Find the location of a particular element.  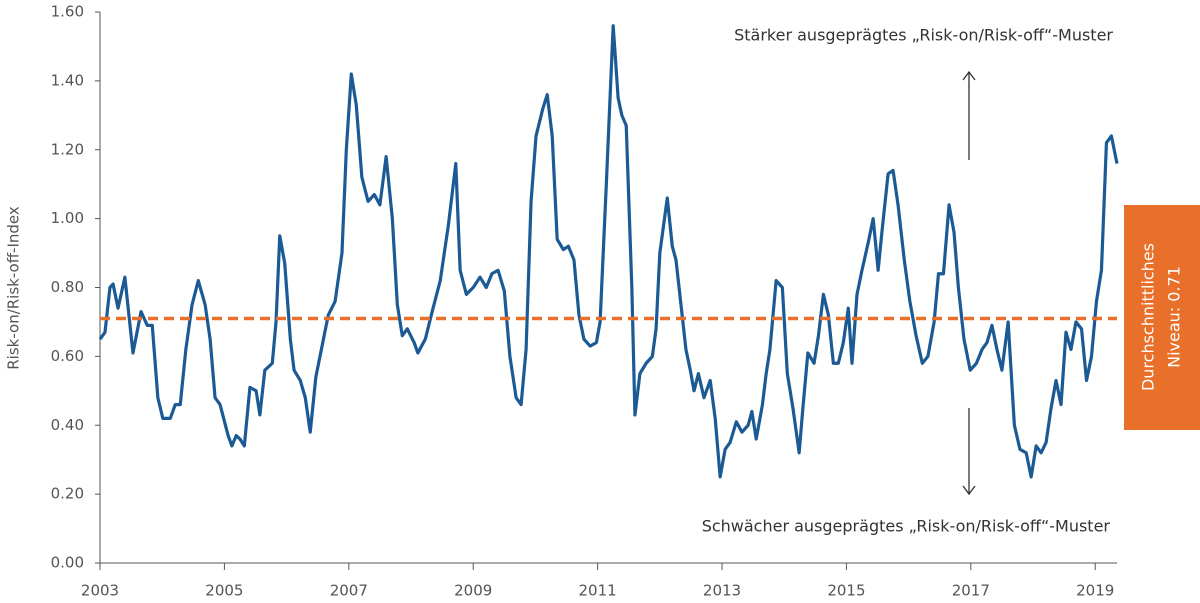

x-tick-label: 2019 is located at coordinates (1095, 591).